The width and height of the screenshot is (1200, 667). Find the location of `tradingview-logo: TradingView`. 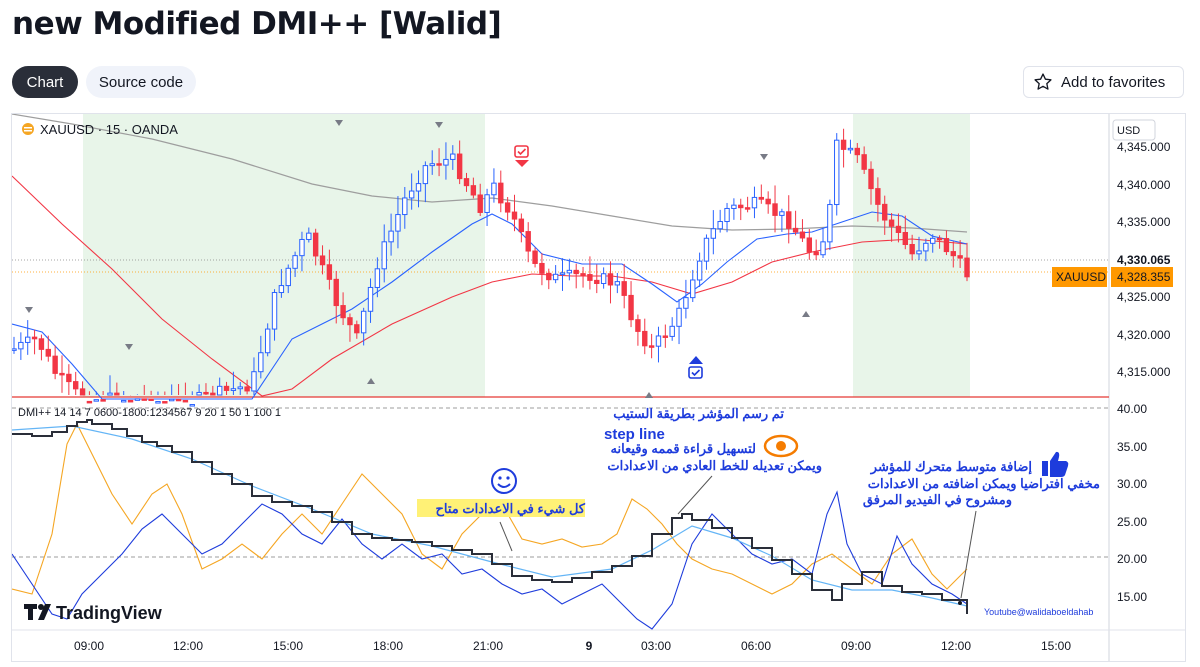

tradingview-logo: TradingView is located at coordinates (93, 613).